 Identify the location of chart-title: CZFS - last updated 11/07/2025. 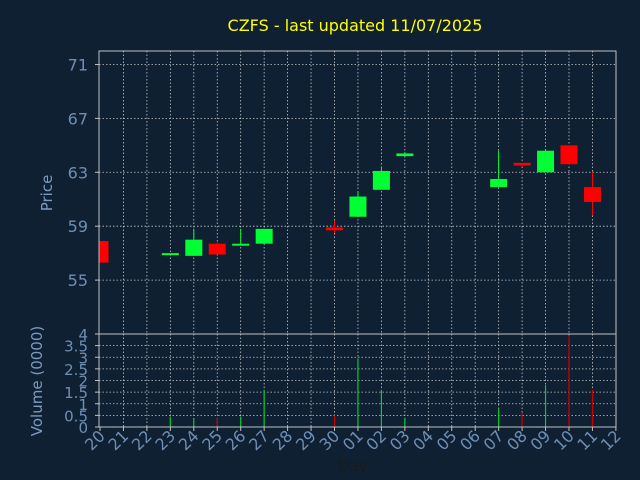
(355, 25).